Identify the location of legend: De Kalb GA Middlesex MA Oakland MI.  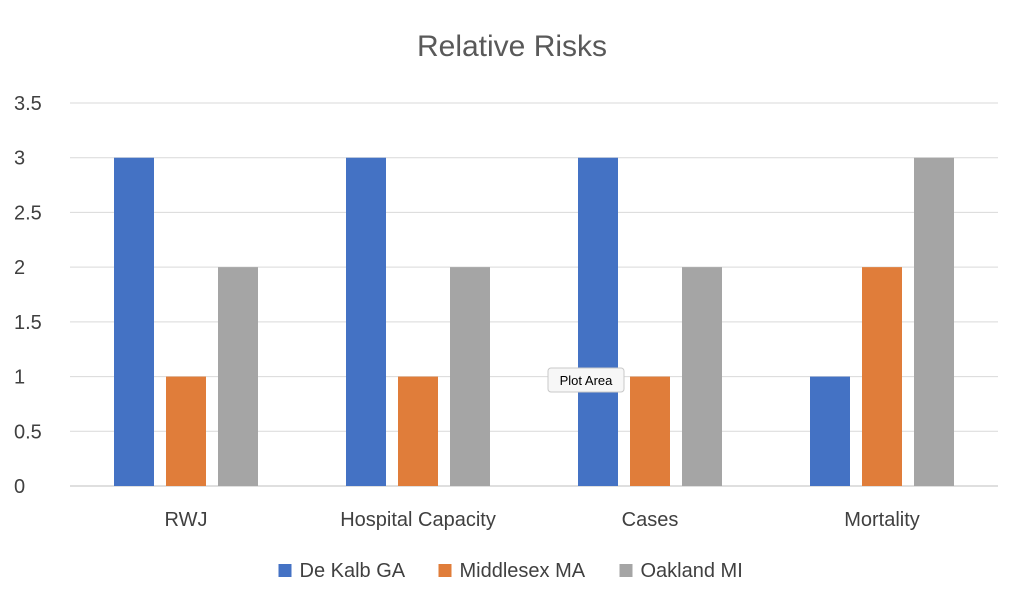
(510, 571).